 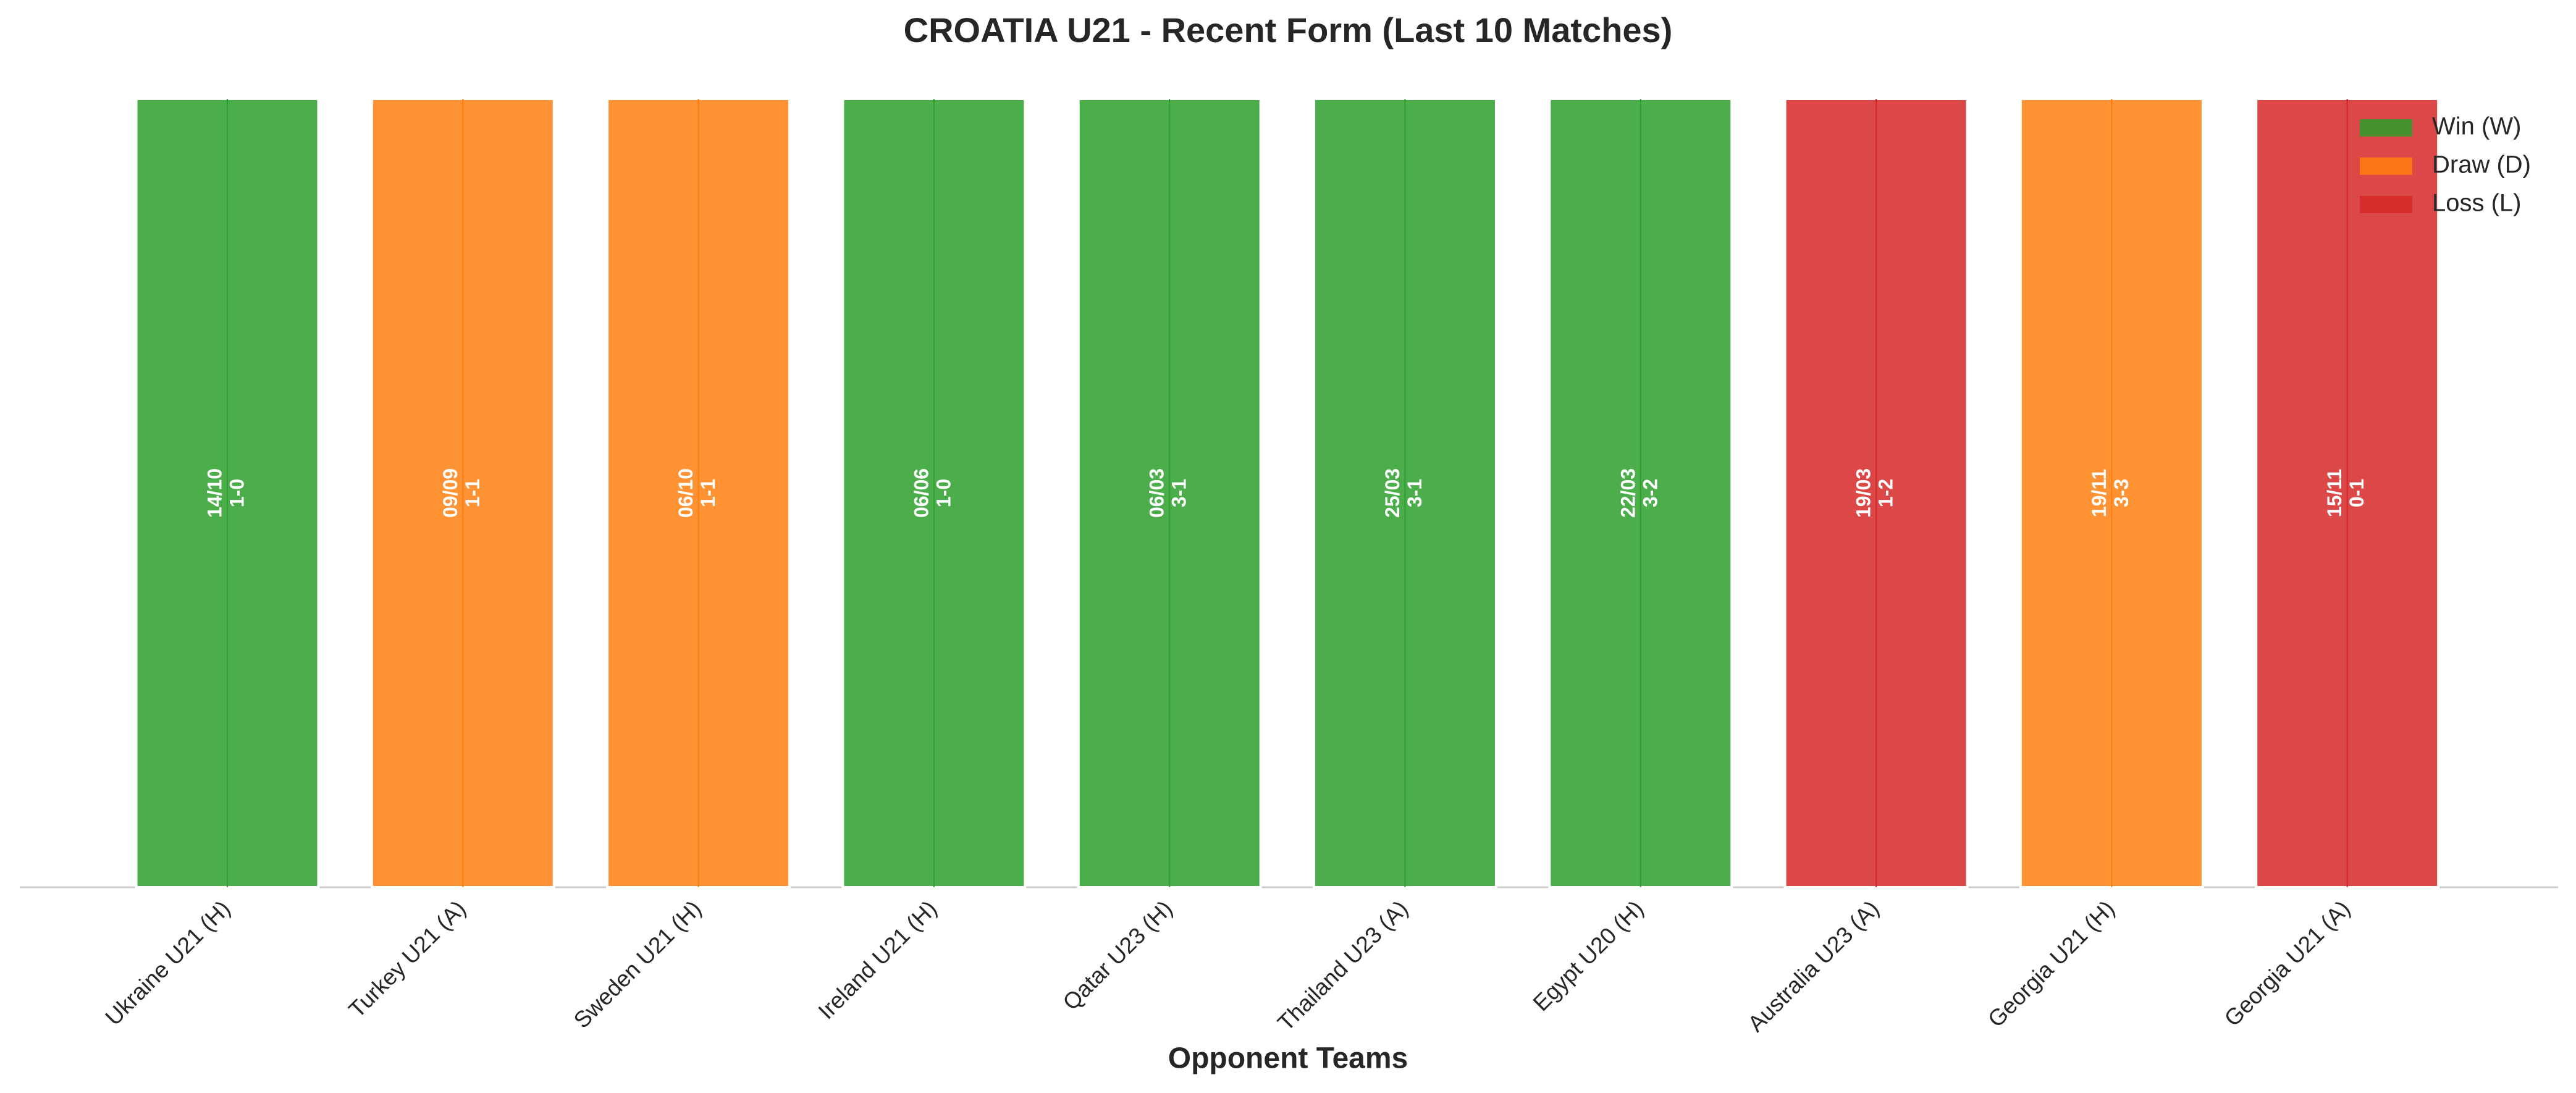 What do you see at coordinates (2334, 493) in the screenshot?
I see `bar-date-label: 15/11` at bounding box center [2334, 493].